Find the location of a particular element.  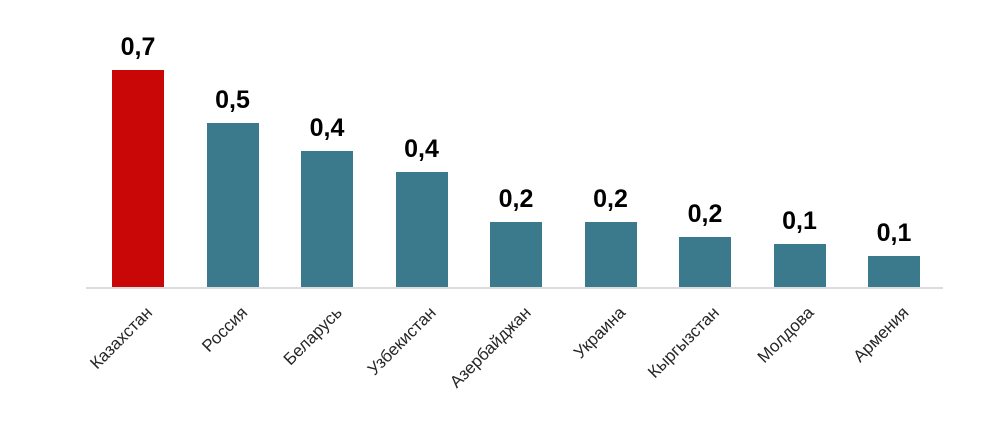

category-label: Беларусь is located at coordinates (312, 336).